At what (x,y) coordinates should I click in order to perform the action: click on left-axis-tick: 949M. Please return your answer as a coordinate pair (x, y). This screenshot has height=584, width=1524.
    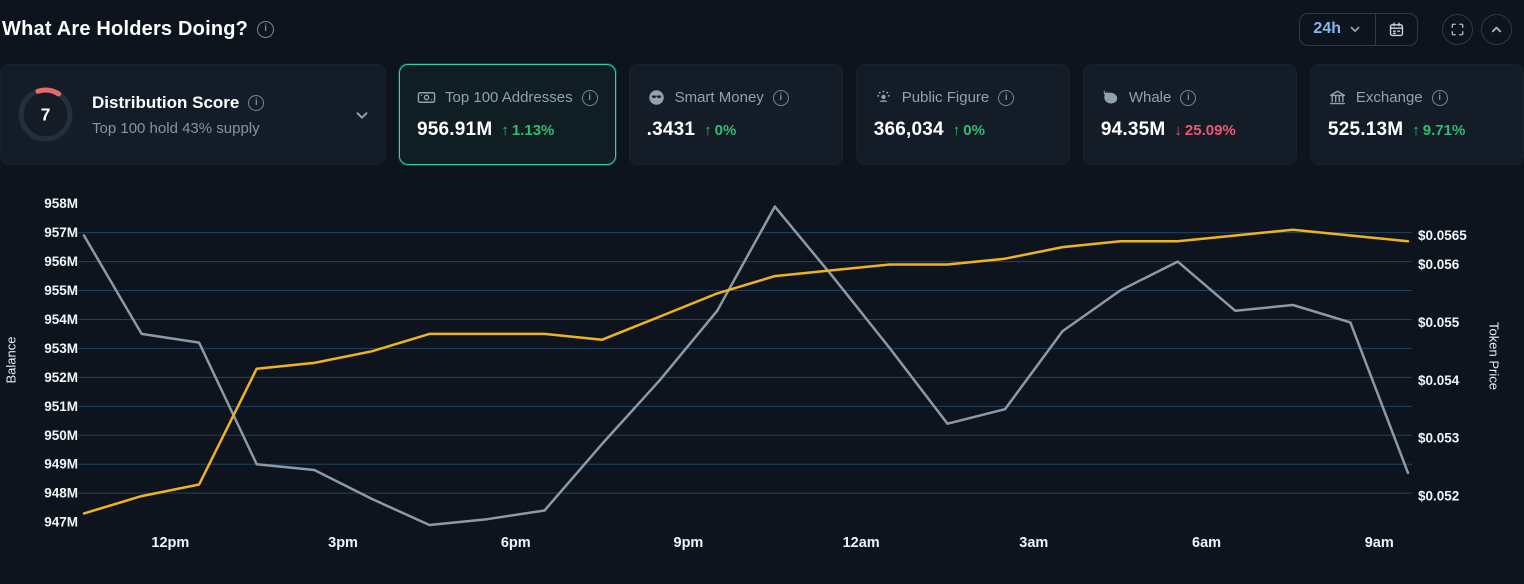
    Looking at the image, I should click on (61, 464).